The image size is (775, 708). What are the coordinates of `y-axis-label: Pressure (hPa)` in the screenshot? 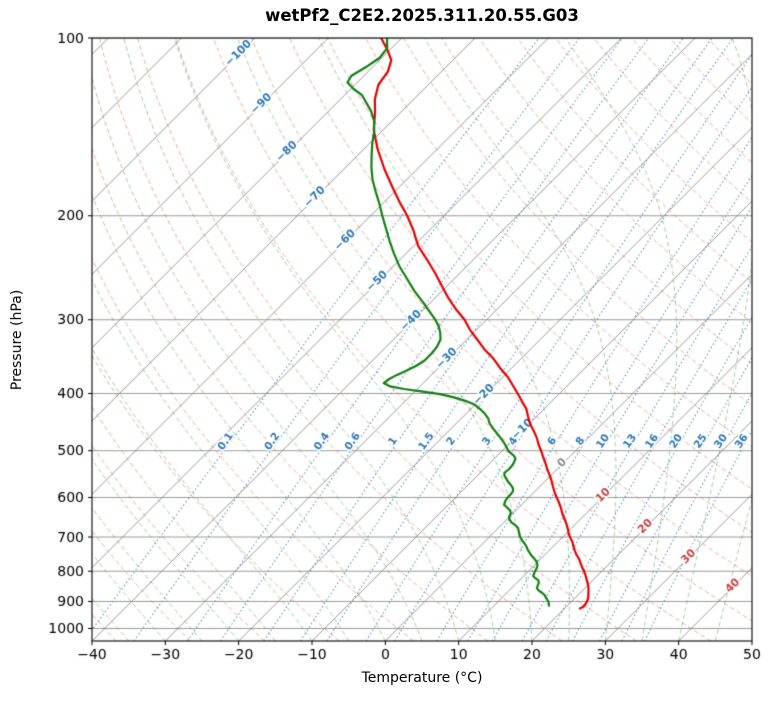 It's located at (17, 340).